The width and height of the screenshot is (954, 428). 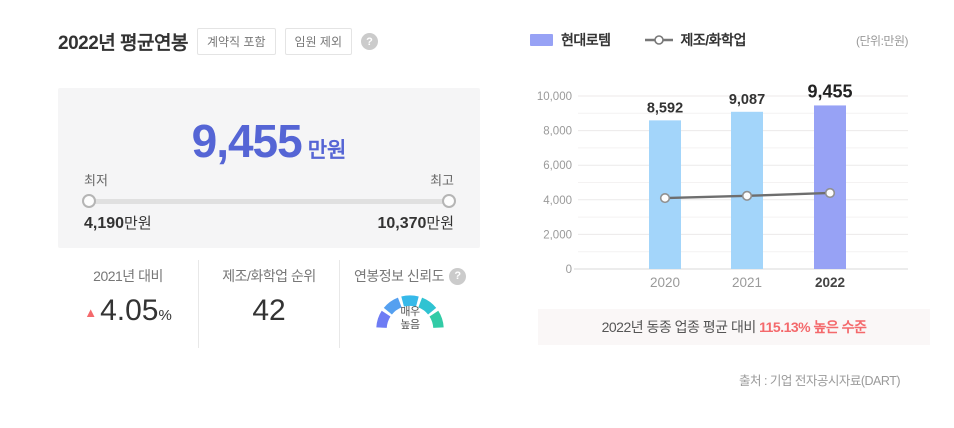 I want to click on svg-text: 9,455, so click(x=829, y=91).